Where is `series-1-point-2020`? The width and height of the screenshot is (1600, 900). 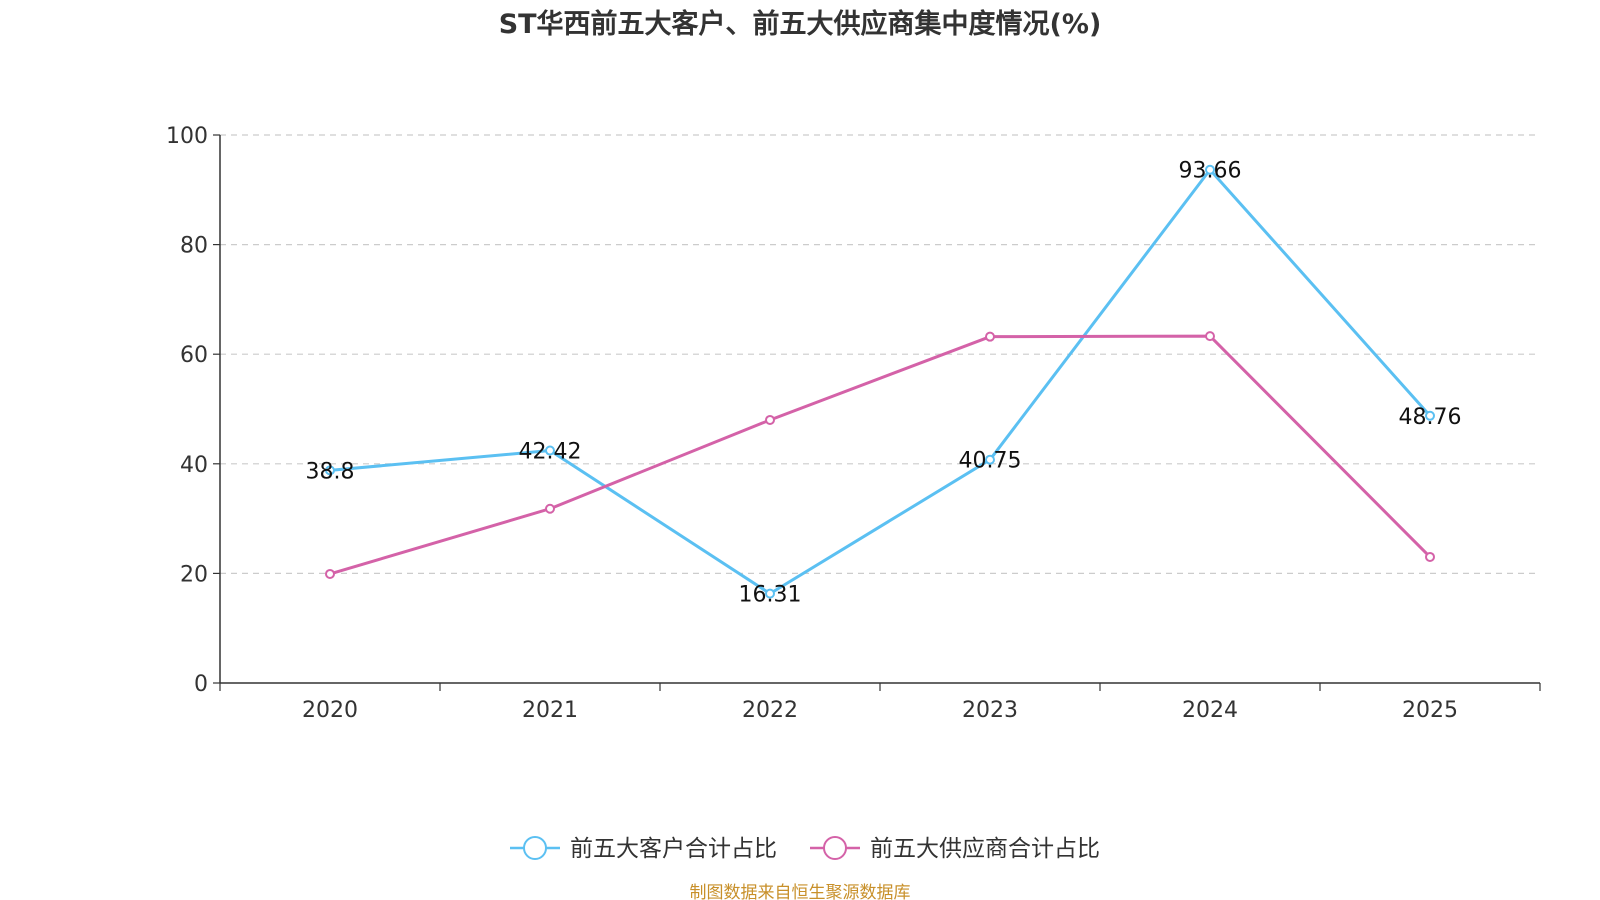 series-1-point-2020 is located at coordinates (330, 573).